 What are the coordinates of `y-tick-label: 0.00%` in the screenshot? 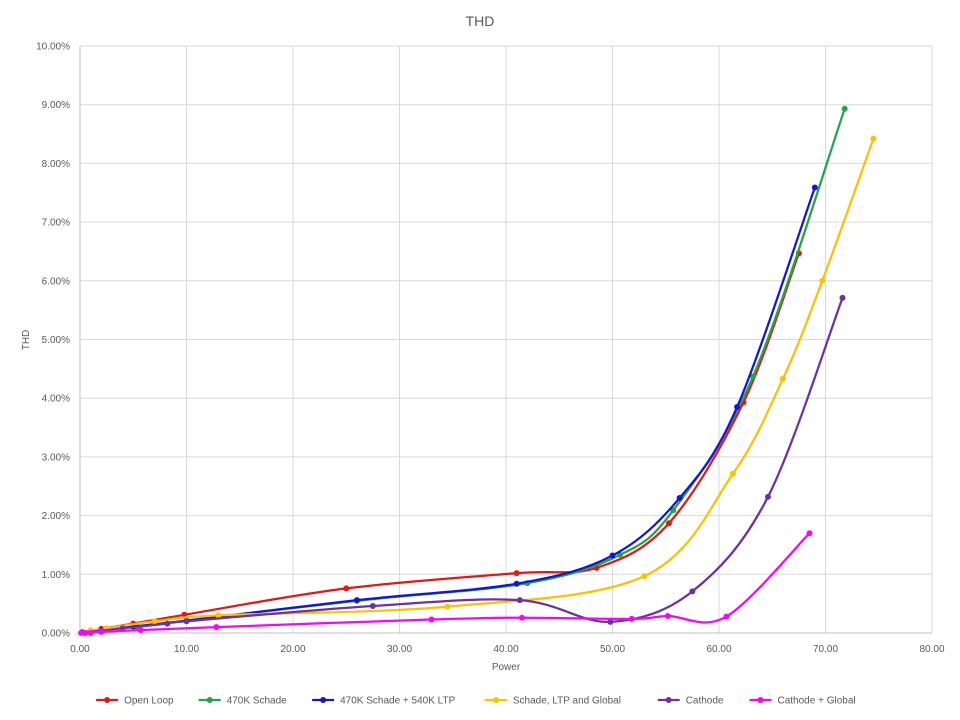 It's located at (56, 634).